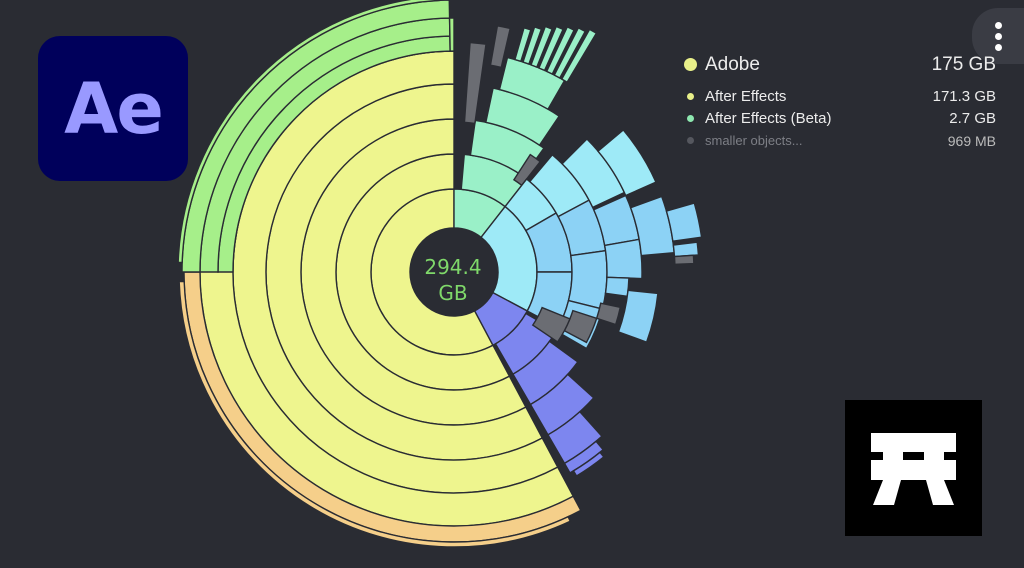 The image size is (1024, 568). What do you see at coordinates (840, 65) in the screenshot?
I see `legend-head: Adobe 175 GB` at bounding box center [840, 65].